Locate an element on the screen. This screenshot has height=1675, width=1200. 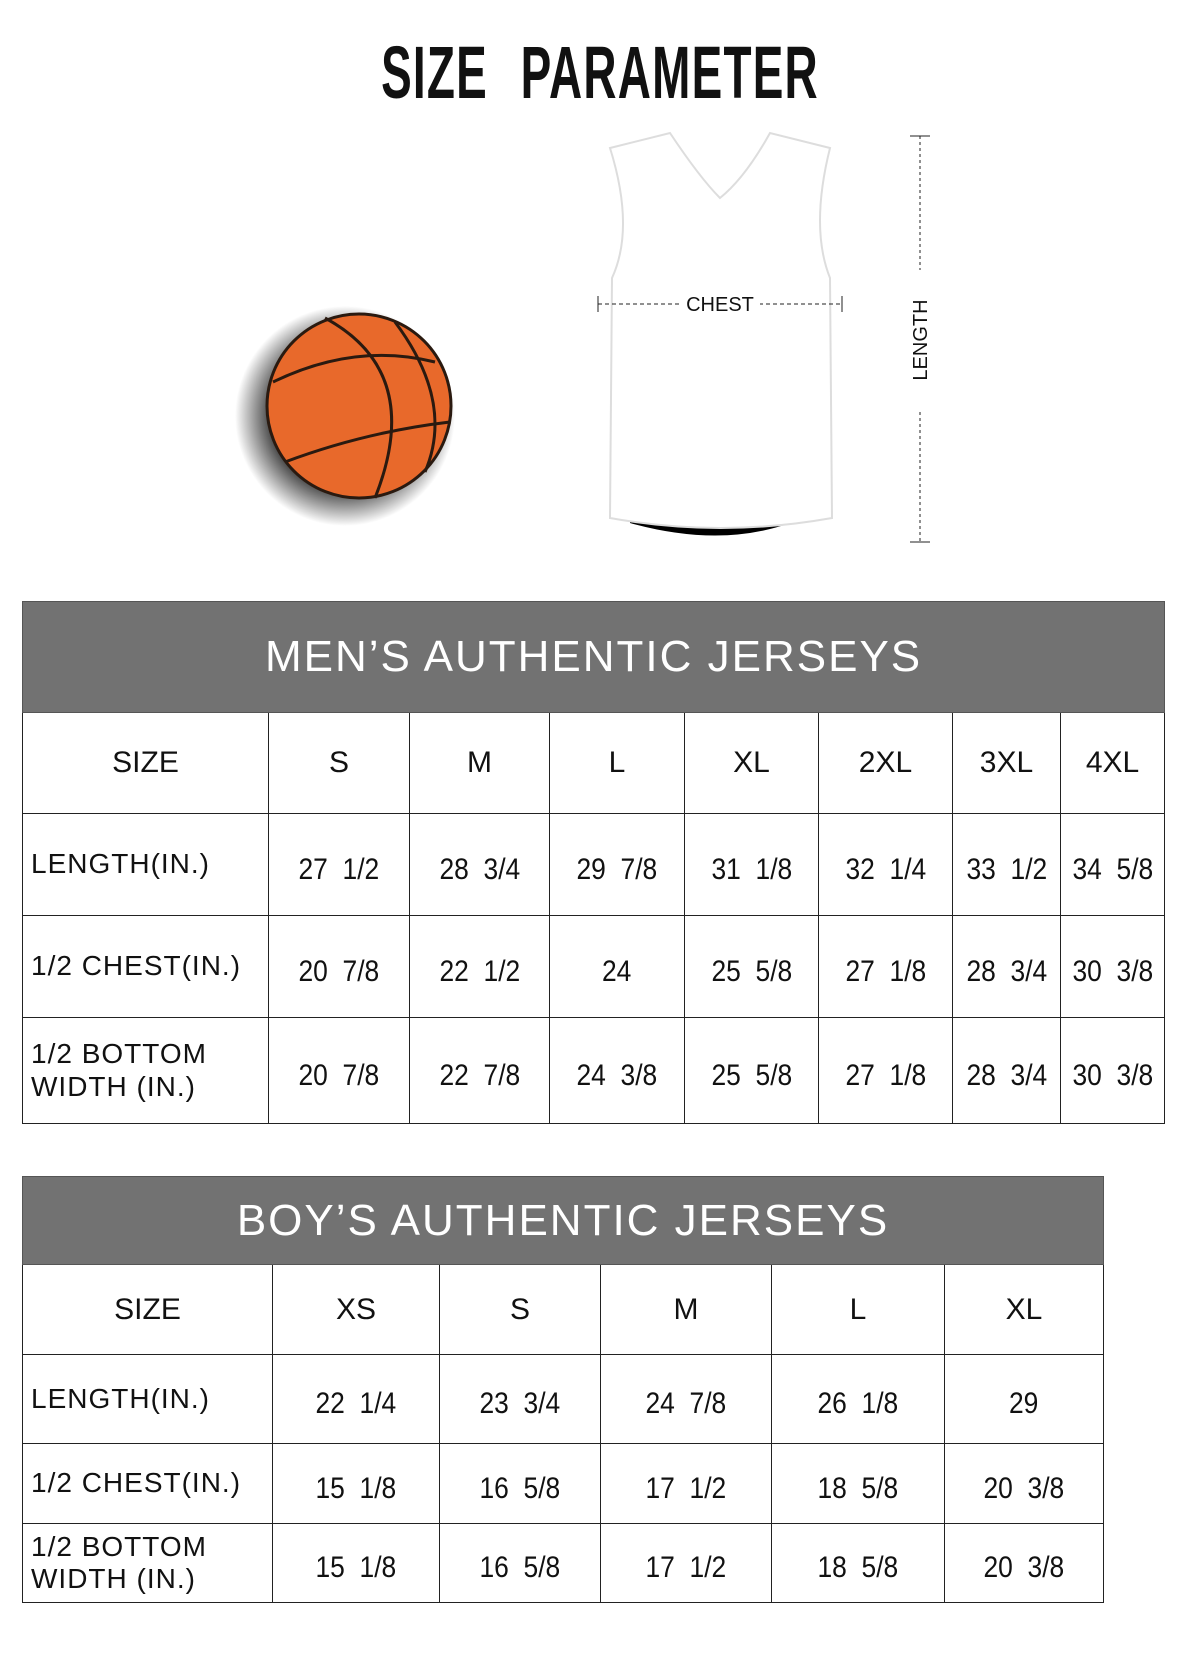
table-cell: 34 5/8 is located at coordinates (1112, 864).